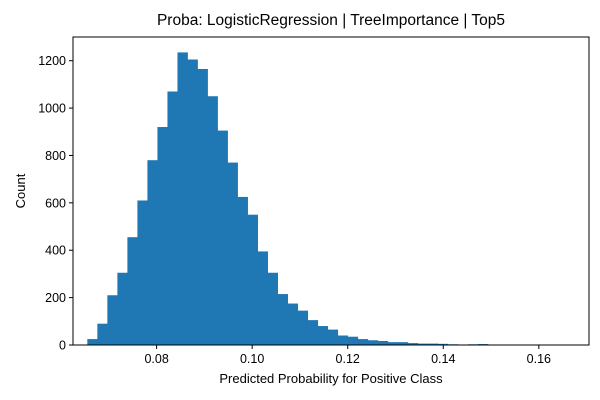 The height and width of the screenshot is (400, 600). I want to click on y-axis-label: Count, so click(20, 190).